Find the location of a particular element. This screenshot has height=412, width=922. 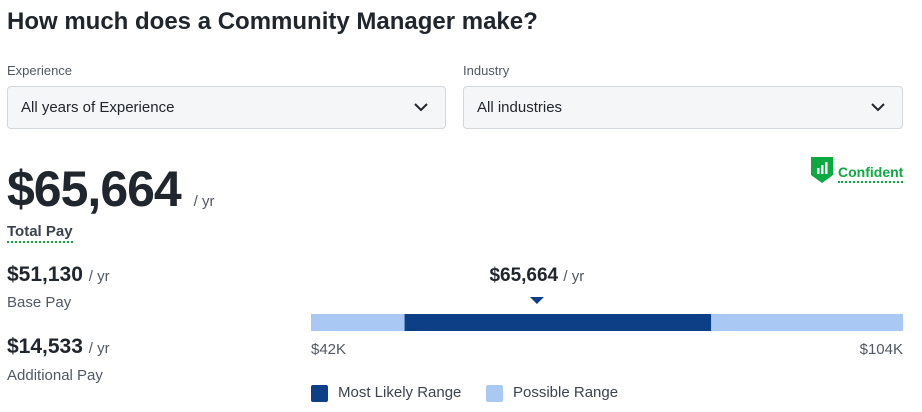

range-max: $104K is located at coordinates (881, 349).